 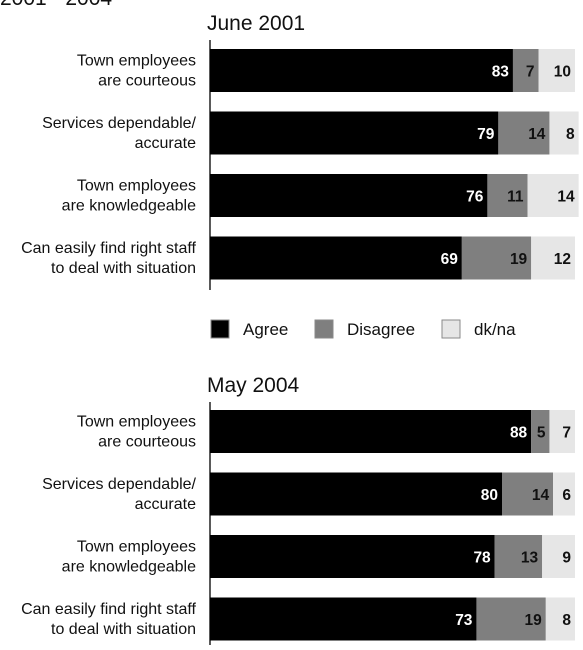 I want to click on data-label: 76, so click(x=475, y=197).